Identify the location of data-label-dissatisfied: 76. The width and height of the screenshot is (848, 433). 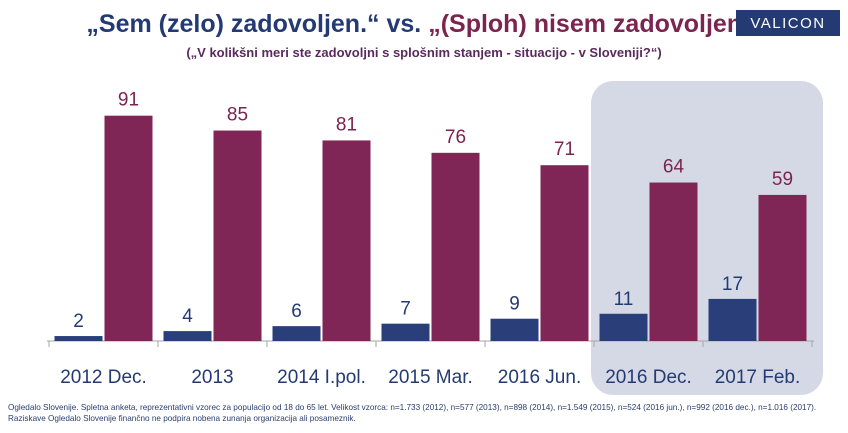
(455, 137).